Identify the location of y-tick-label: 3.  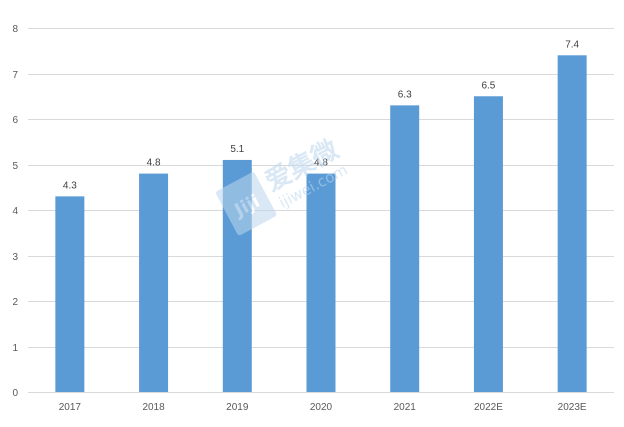
(15, 257).